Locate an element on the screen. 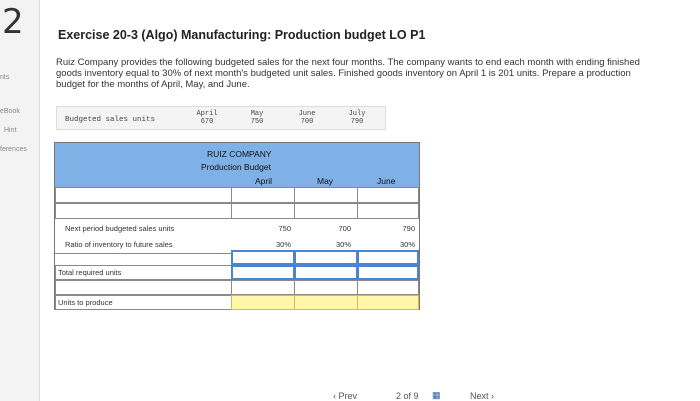 The height and width of the screenshot is (401, 700). budget-subtitle: Production Budget is located at coordinates (236, 167).